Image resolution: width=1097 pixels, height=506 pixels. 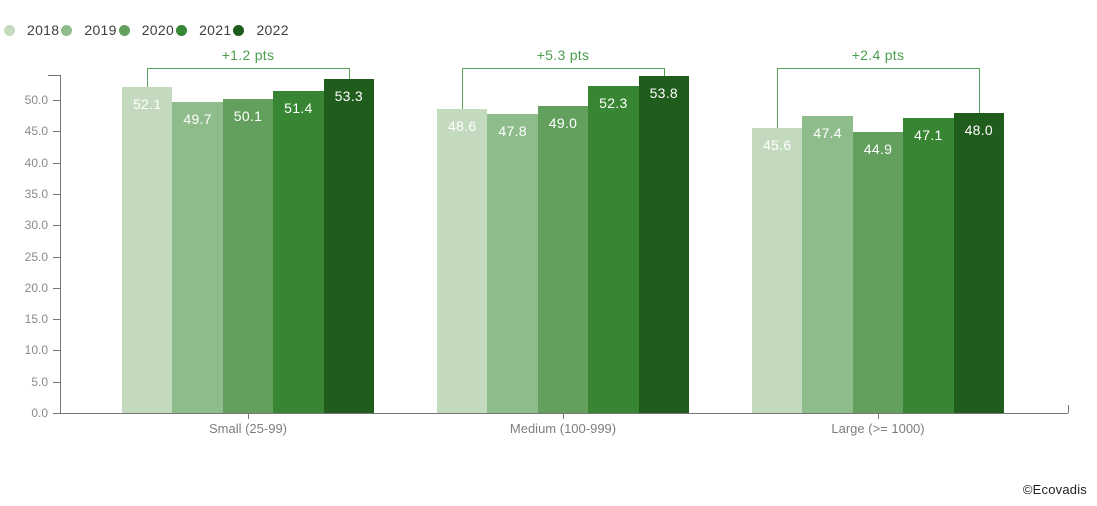 What do you see at coordinates (100, 30) in the screenshot?
I see `legend-item-label: 2019` at bounding box center [100, 30].